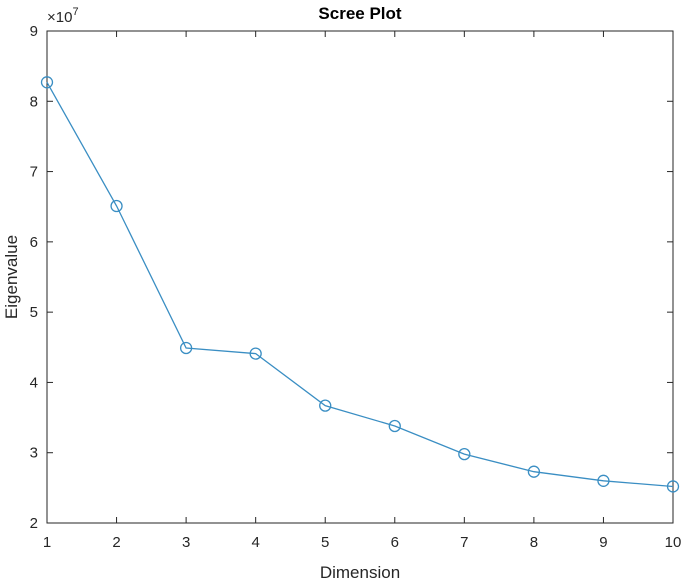 This screenshot has width=685, height=580. What do you see at coordinates (59, 17) in the screenshot?
I see `y-exponent-base: ×10` at bounding box center [59, 17].